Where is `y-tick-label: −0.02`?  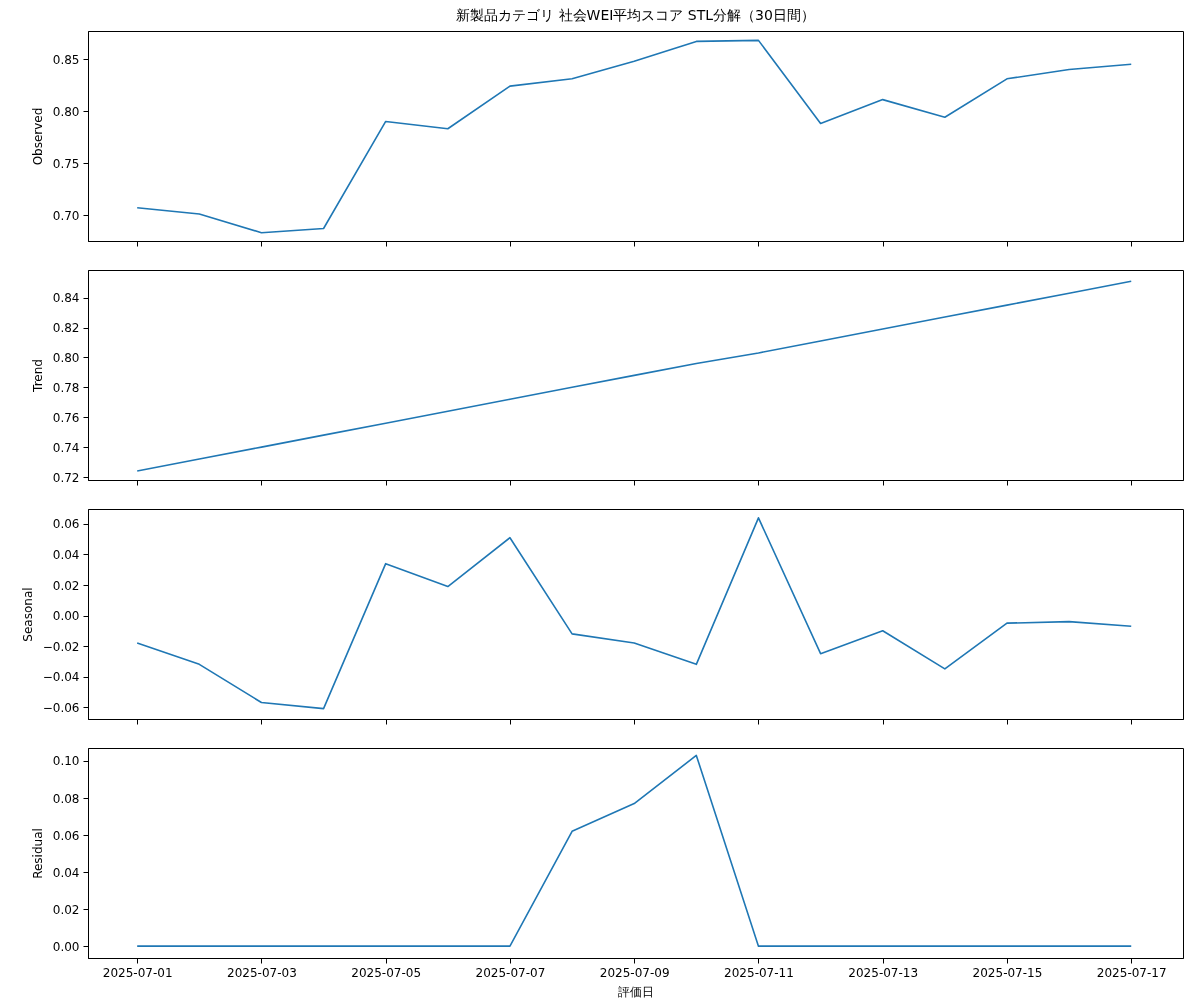 y-tick-label: −0.02 is located at coordinates (61, 646).